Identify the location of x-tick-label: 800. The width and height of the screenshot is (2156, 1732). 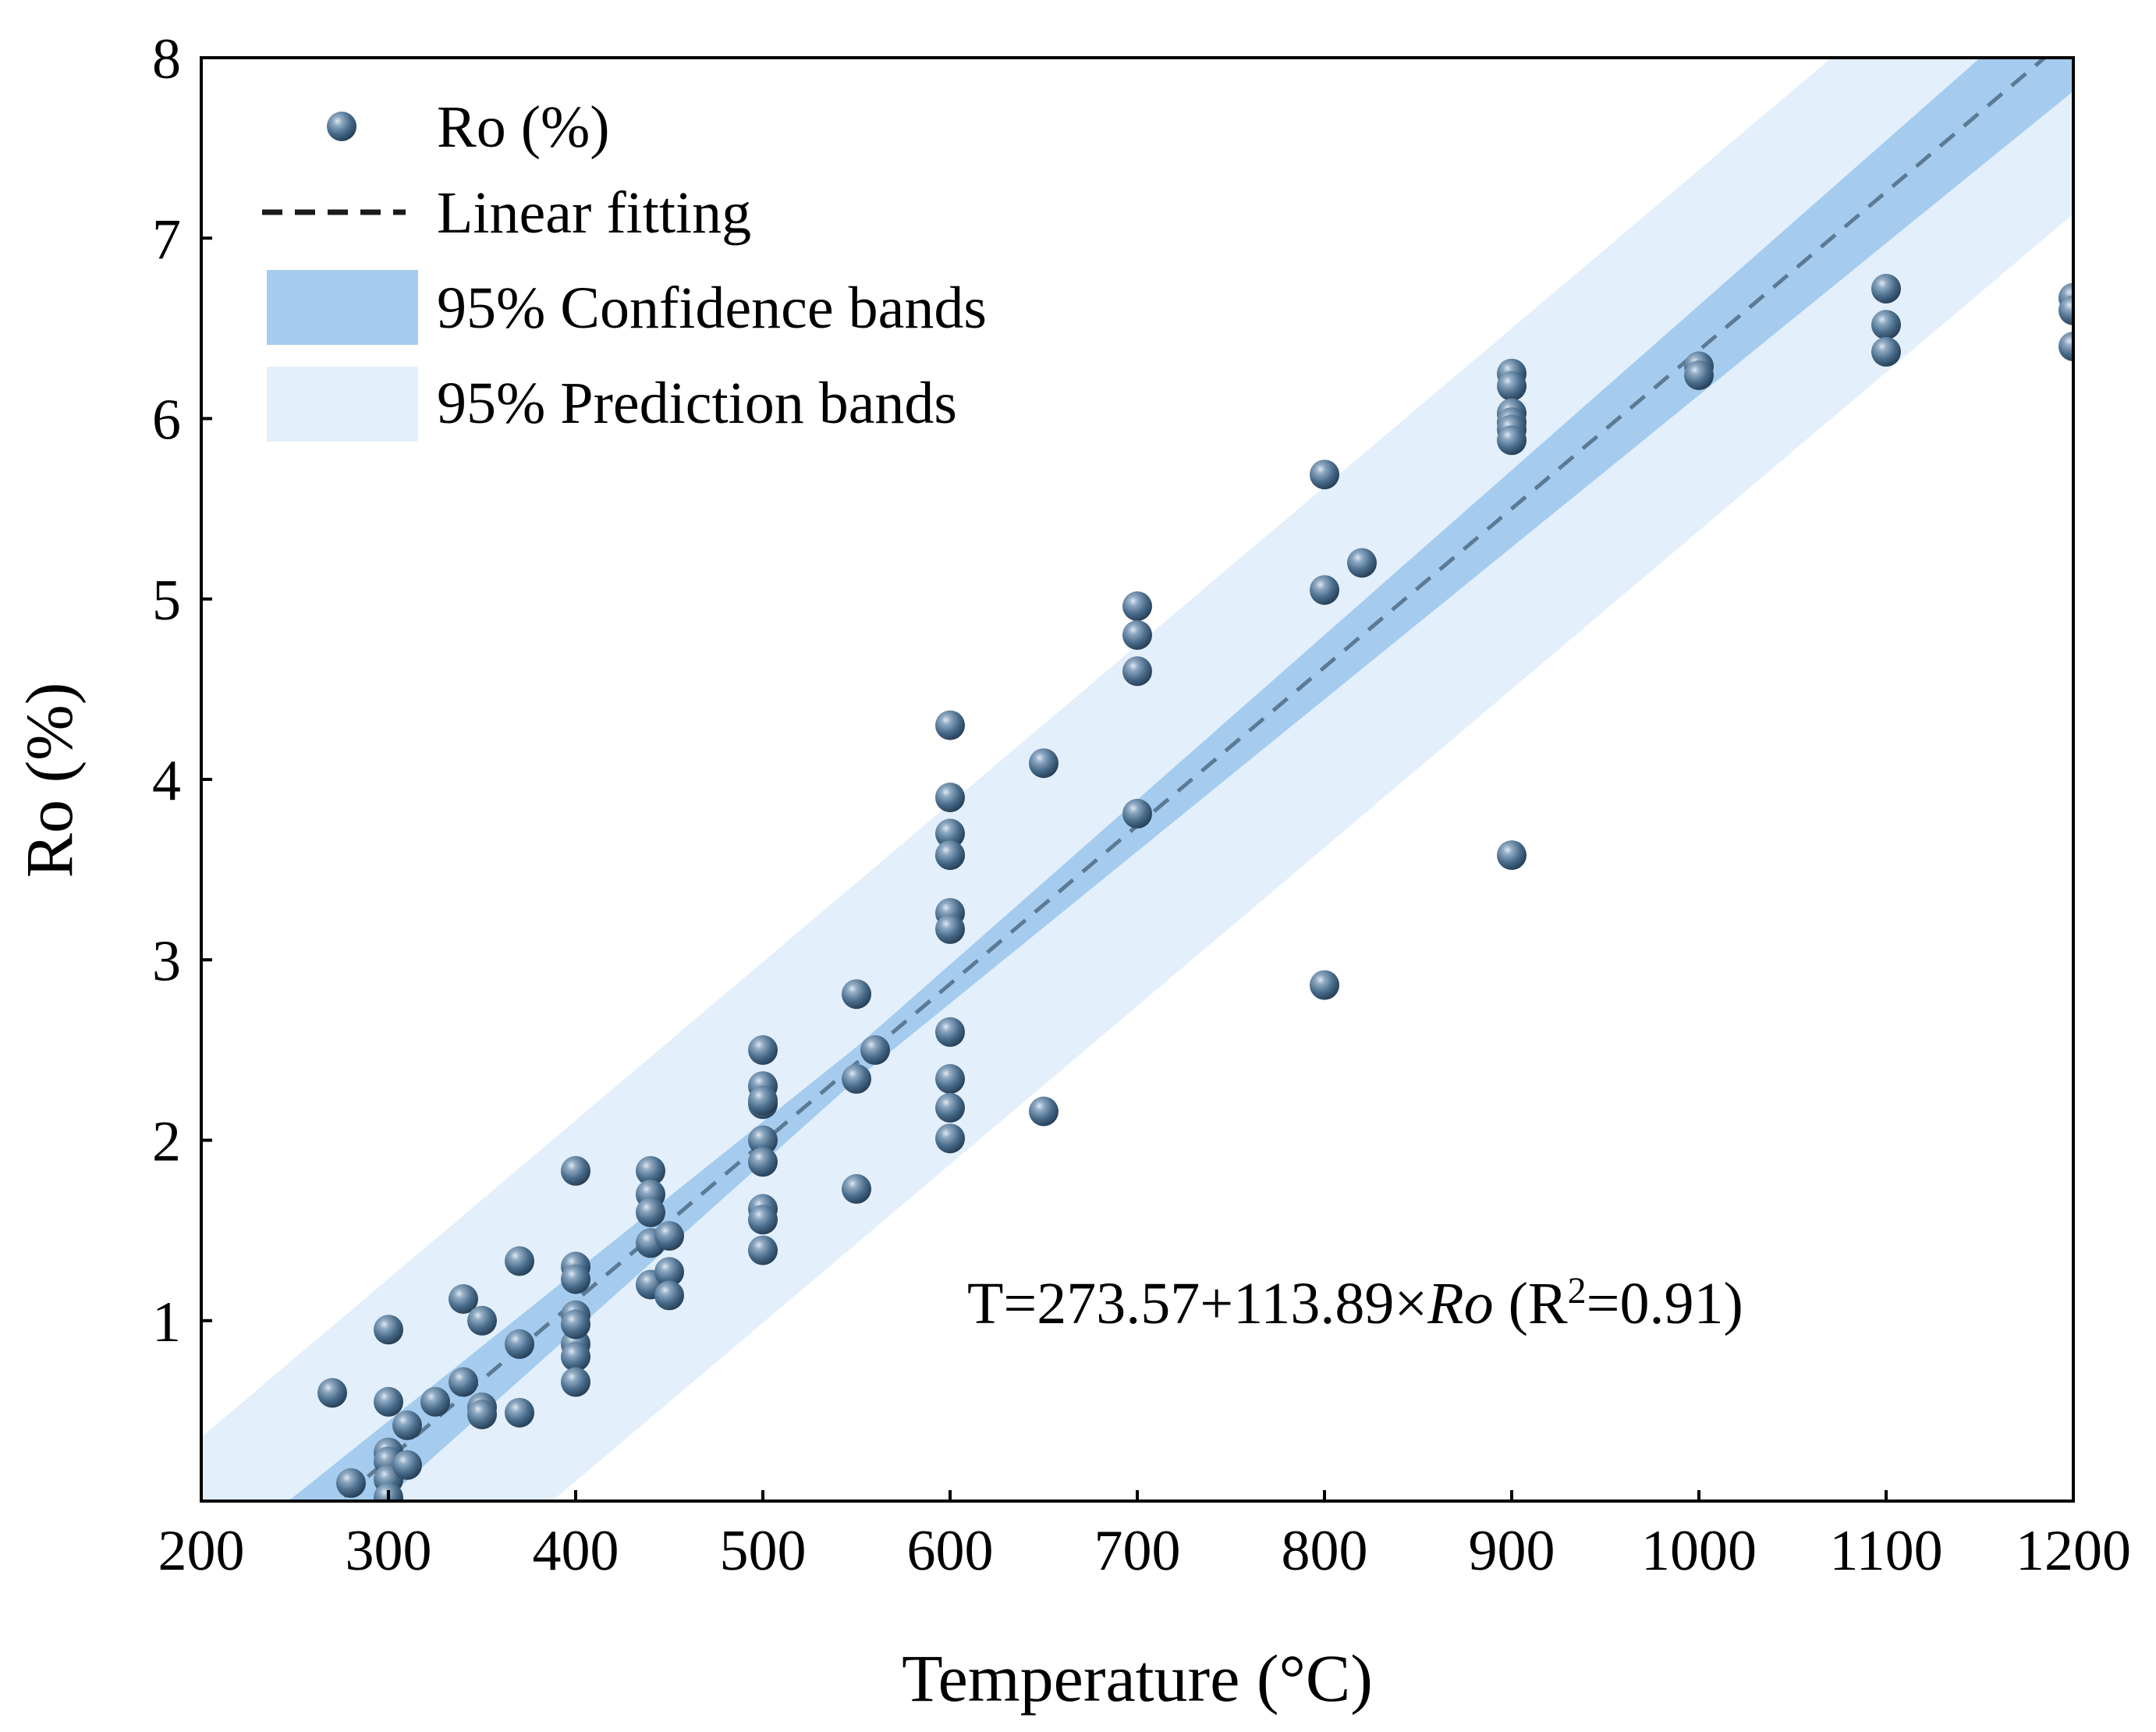
(1325, 1551).